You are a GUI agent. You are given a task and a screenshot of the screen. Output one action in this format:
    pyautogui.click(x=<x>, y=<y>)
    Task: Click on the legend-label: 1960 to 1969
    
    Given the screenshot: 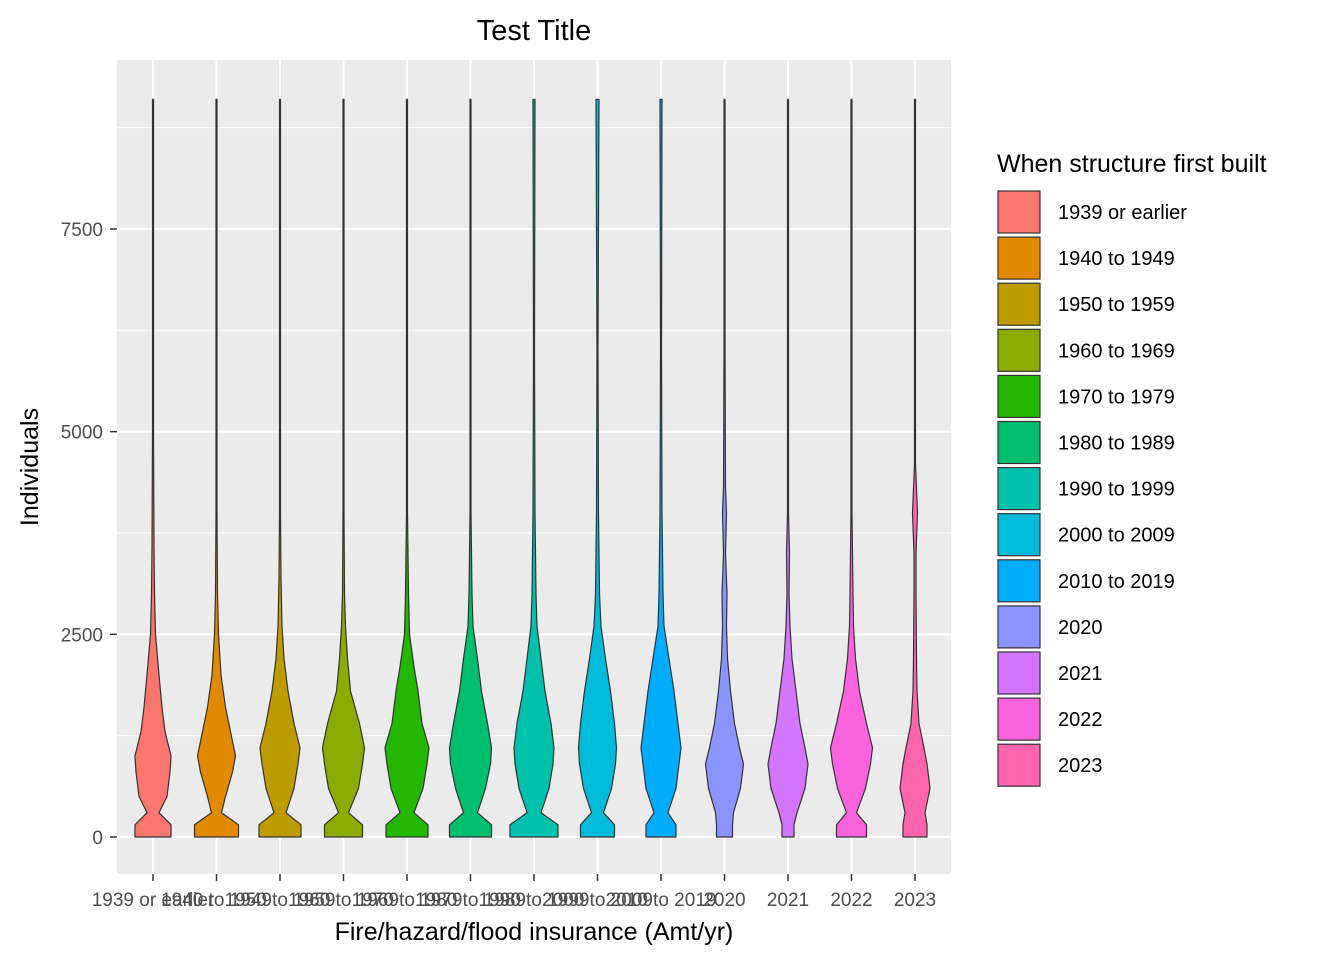 What is the action you would take?
    pyautogui.click(x=1116, y=351)
    